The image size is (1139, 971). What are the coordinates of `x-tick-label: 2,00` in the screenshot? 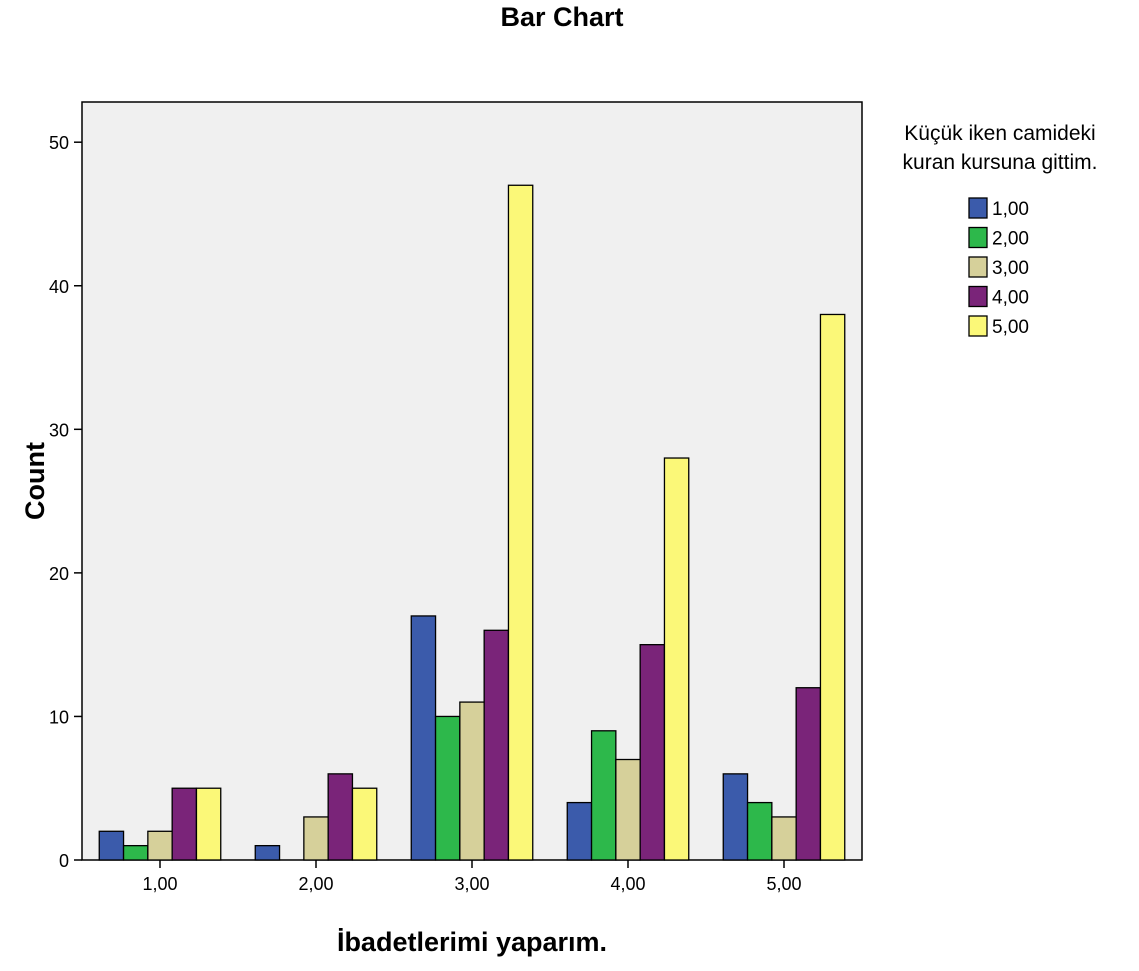 It's located at (315, 884).